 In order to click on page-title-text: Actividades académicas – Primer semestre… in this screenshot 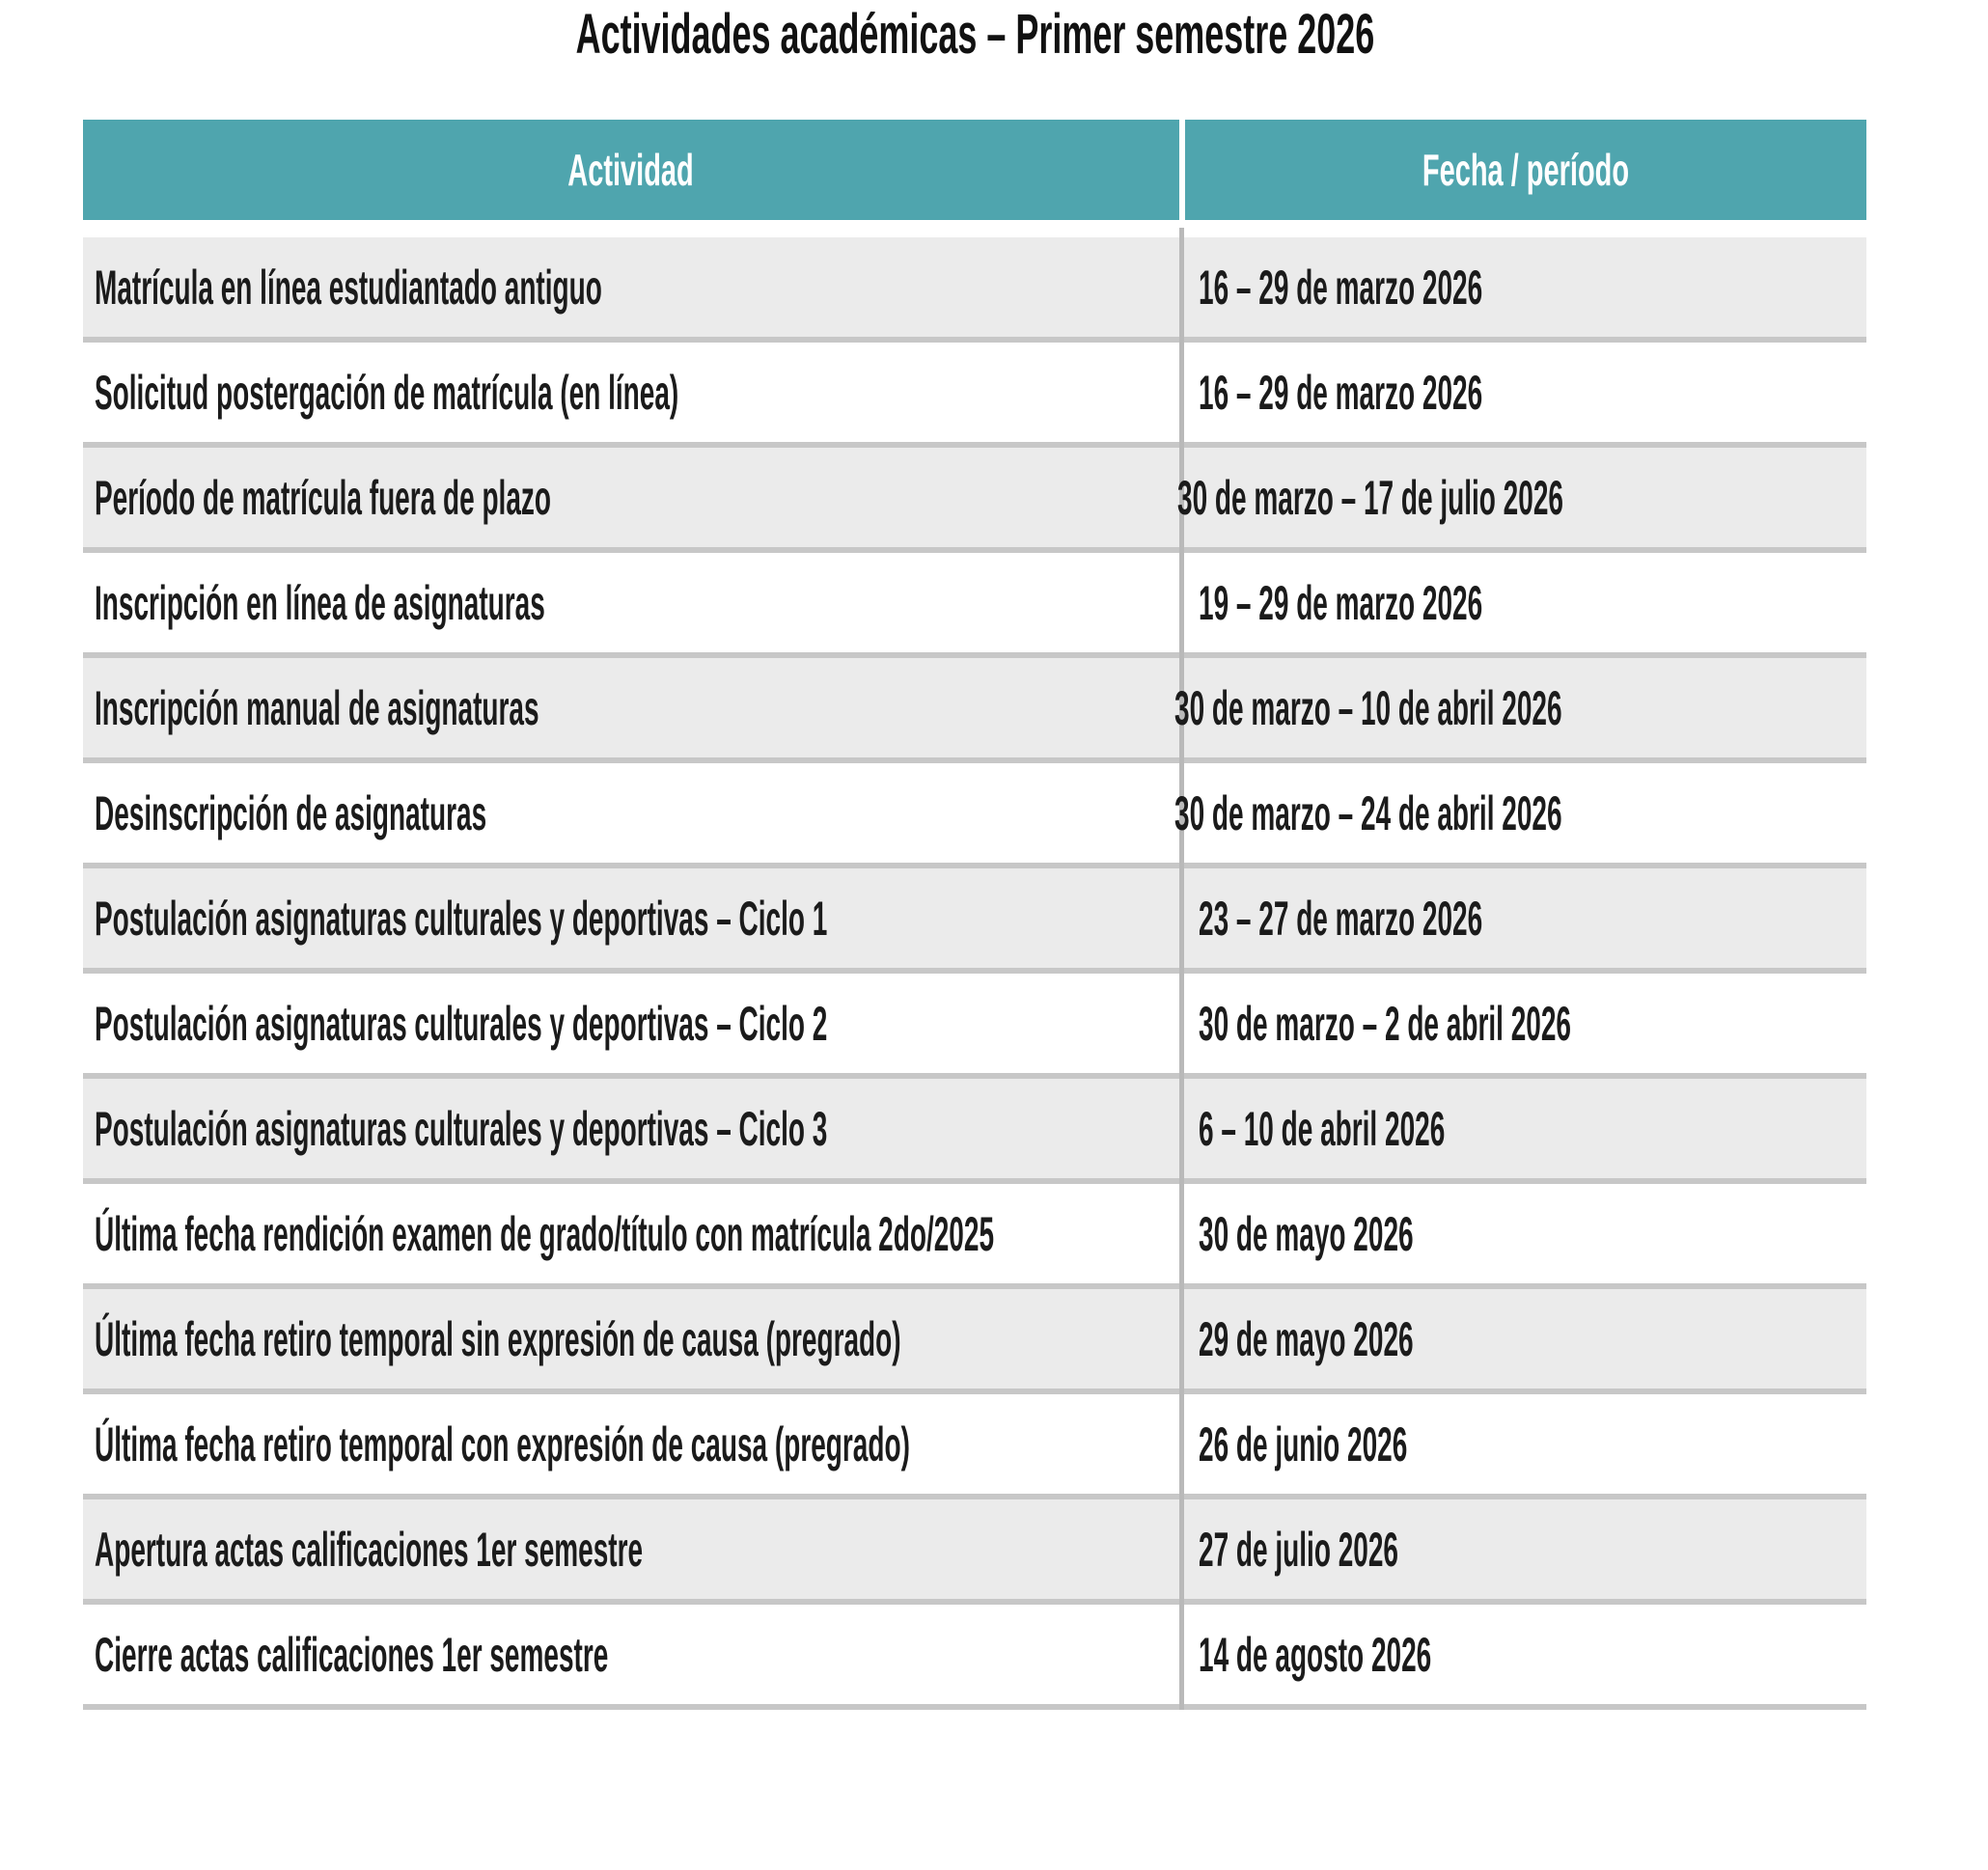, I will do `click(974, 34)`.